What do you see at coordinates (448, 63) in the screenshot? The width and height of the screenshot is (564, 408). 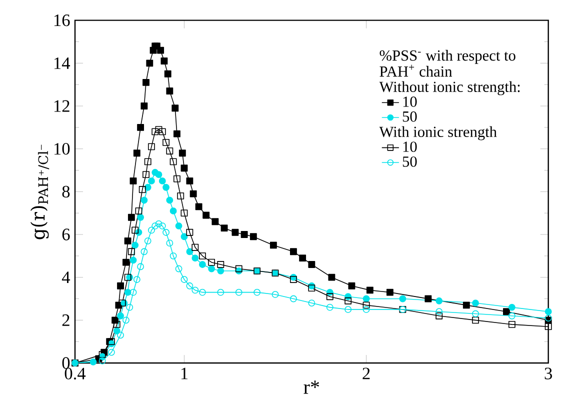 I see `legend-title: %PSS$^{-}$ with respect to PAH$^{+}$ chain` at bounding box center [448, 63].